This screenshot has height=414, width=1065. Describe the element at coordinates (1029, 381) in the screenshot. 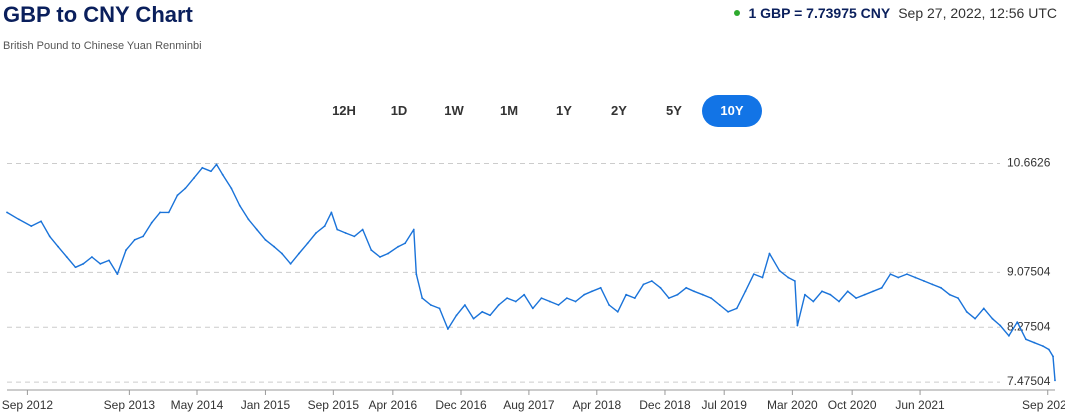

I see `y-tick-label: 7.47504` at that location.